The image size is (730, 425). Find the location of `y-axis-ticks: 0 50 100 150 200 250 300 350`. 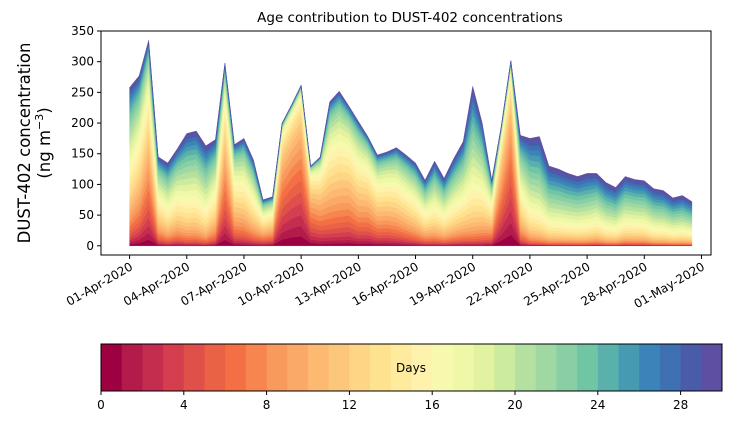

y-axis-ticks: 0 50 100 150 200 250 300 350 is located at coordinates (86, 138).